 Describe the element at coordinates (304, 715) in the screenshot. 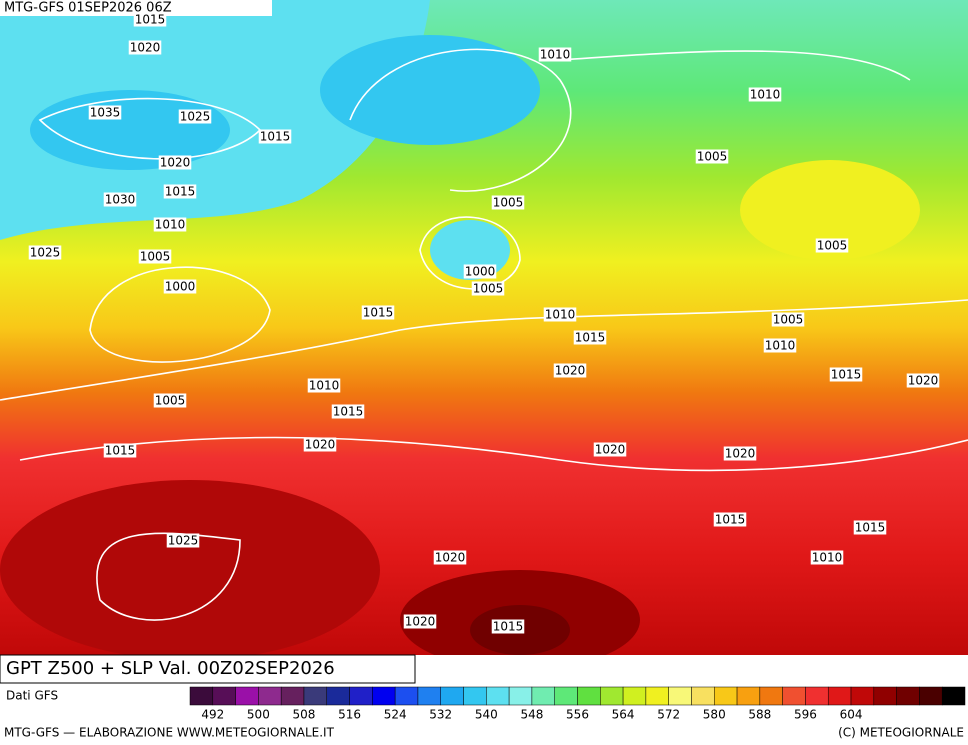

I see `legend-tick-label: 508` at that location.